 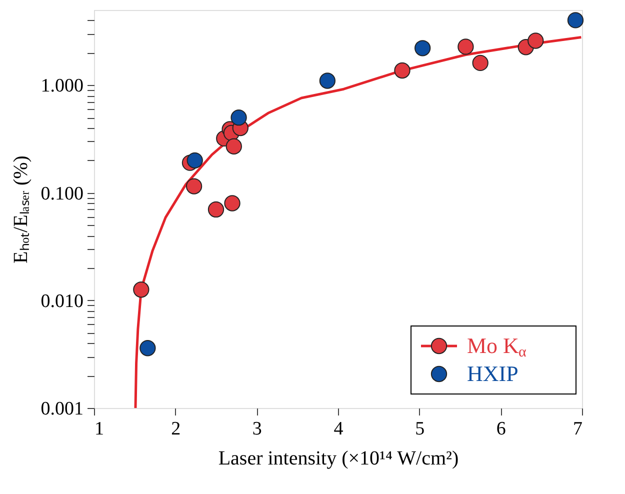 I want to click on y-tick-label: 0.001, so click(x=62, y=409).